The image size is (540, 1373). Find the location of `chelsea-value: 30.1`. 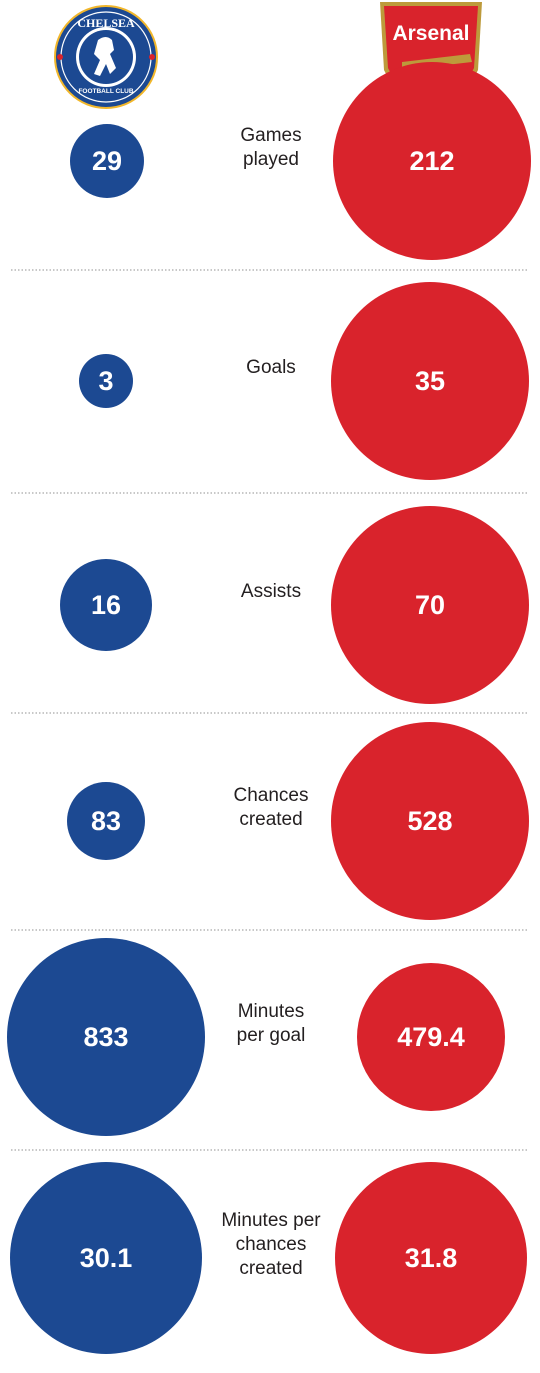

chelsea-value: 30.1 is located at coordinates (106, 1258).